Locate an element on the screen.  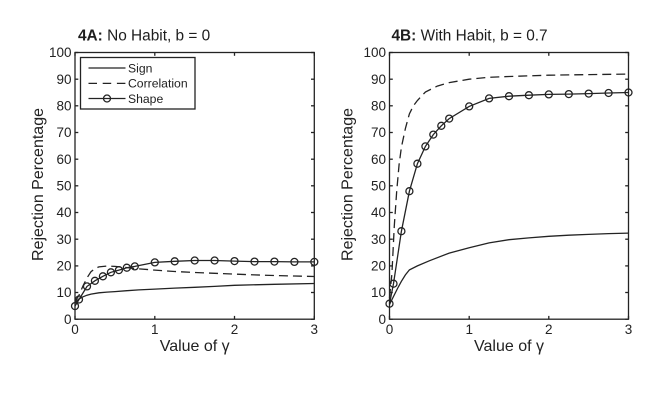
svg-text: Sign is located at coordinates (140, 68).